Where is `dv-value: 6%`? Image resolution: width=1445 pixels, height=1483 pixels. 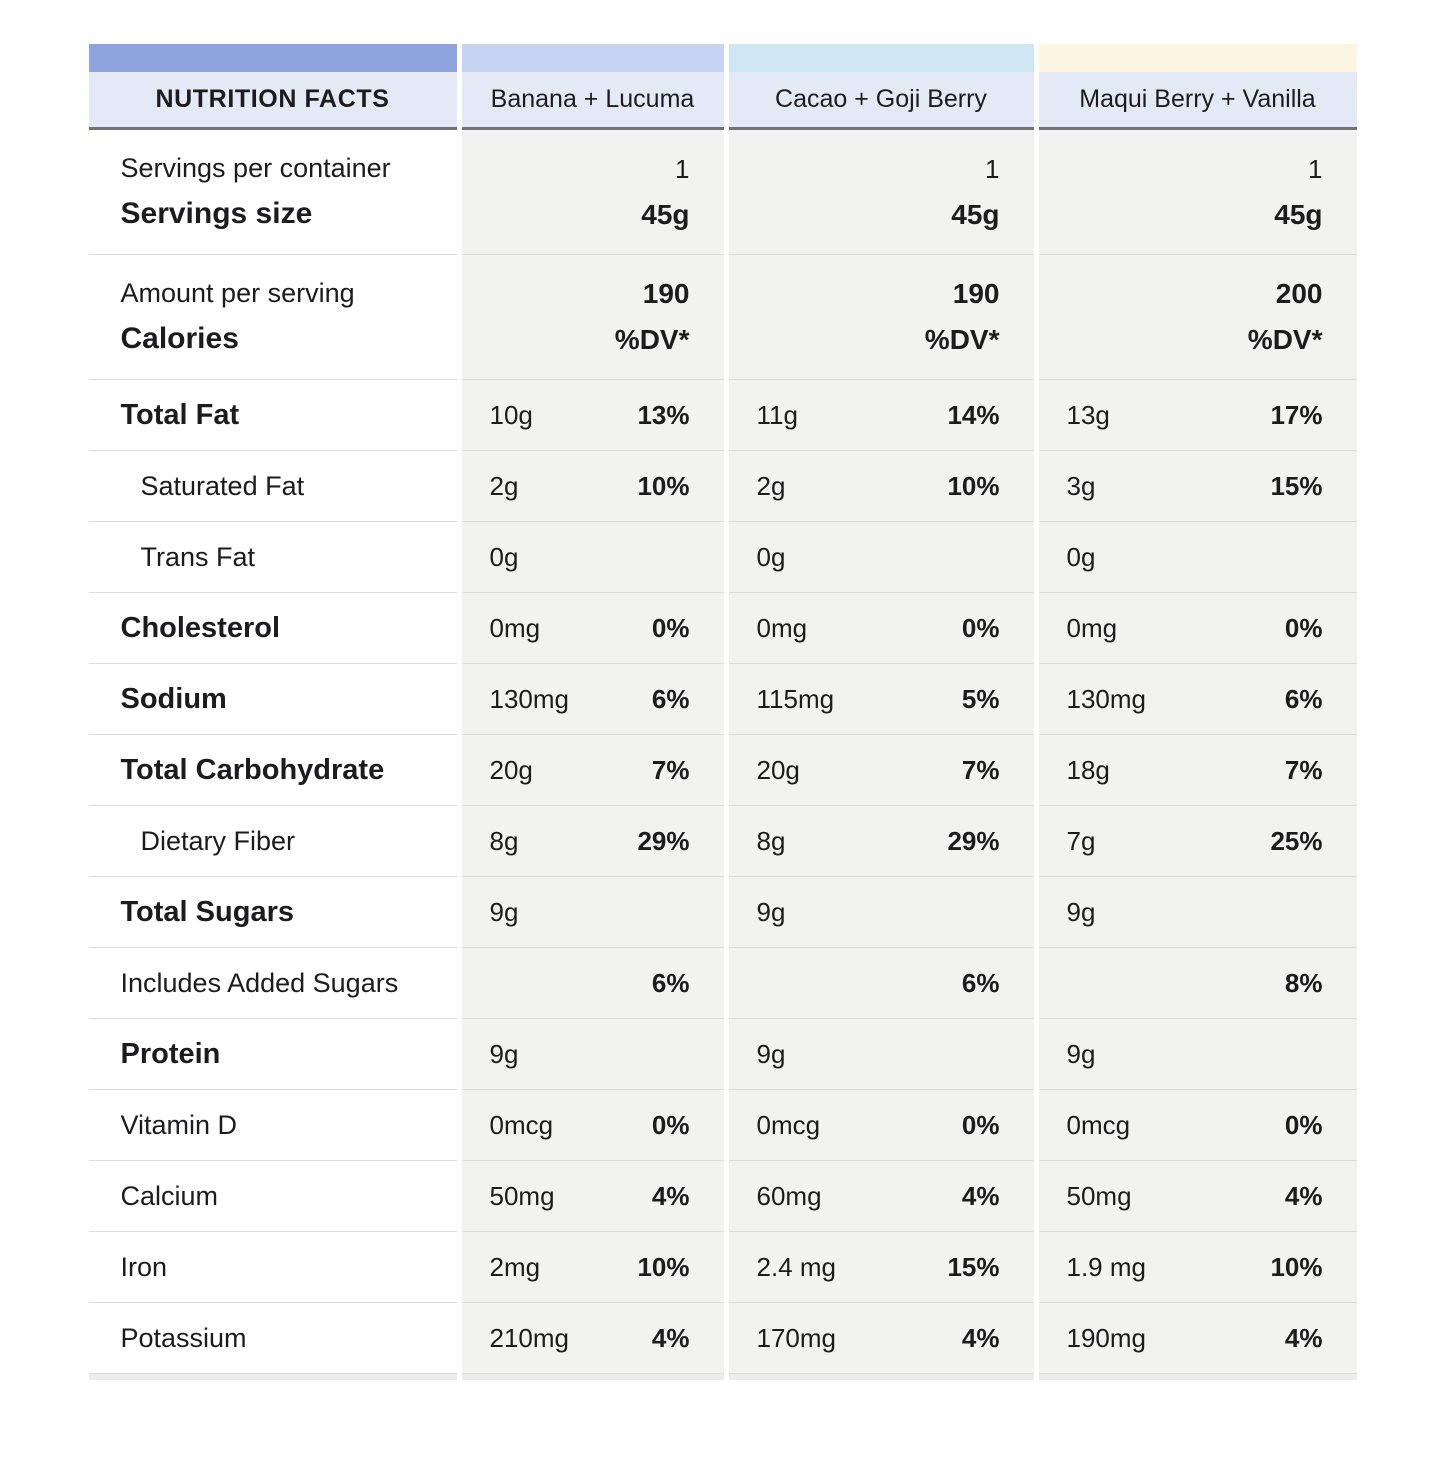 dv-value: 6% is located at coordinates (670, 698).